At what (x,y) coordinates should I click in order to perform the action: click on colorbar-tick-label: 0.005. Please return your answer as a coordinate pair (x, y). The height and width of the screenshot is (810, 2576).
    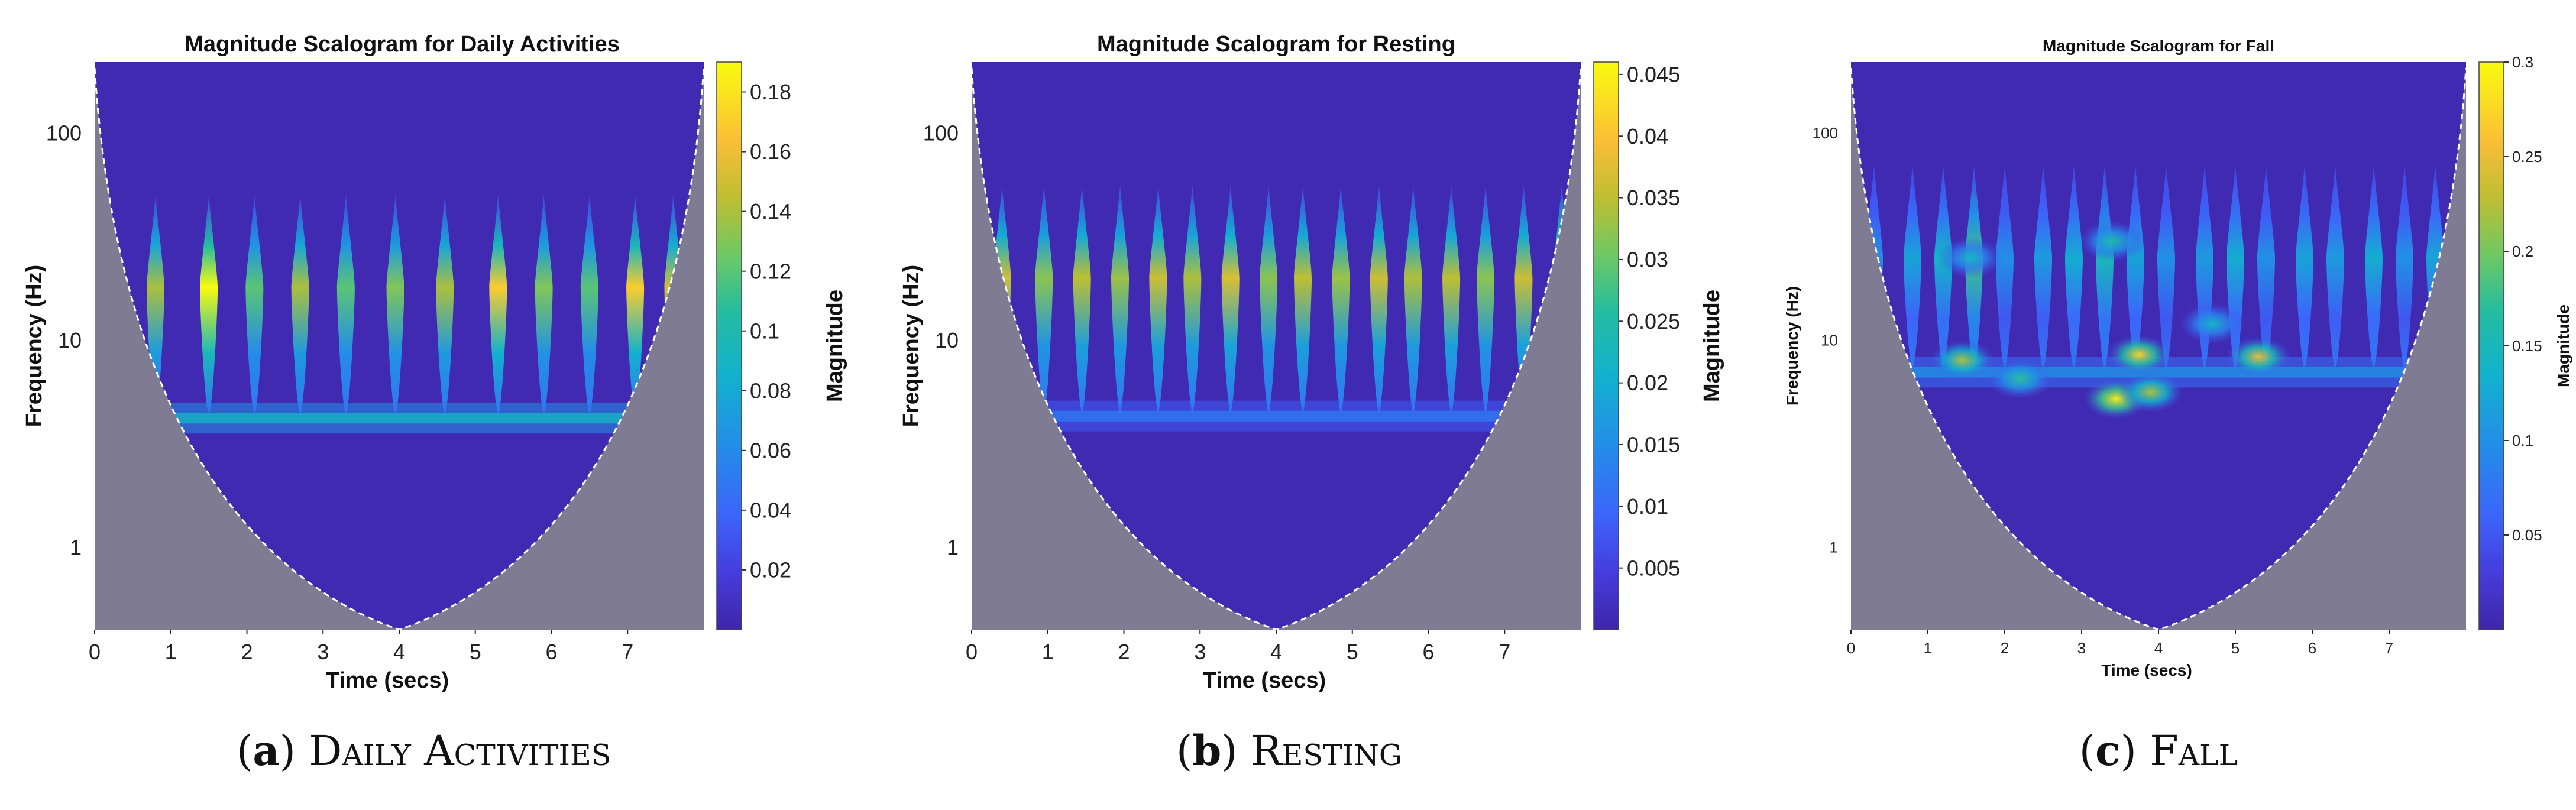
    Looking at the image, I should click on (1654, 568).